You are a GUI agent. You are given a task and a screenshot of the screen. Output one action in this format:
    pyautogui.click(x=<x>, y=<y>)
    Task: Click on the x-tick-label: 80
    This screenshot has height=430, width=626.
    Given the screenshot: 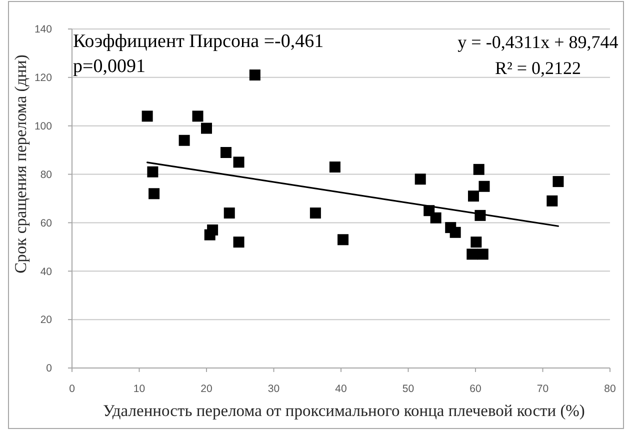 What is the action you would take?
    pyautogui.click(x=610, y=389)
    